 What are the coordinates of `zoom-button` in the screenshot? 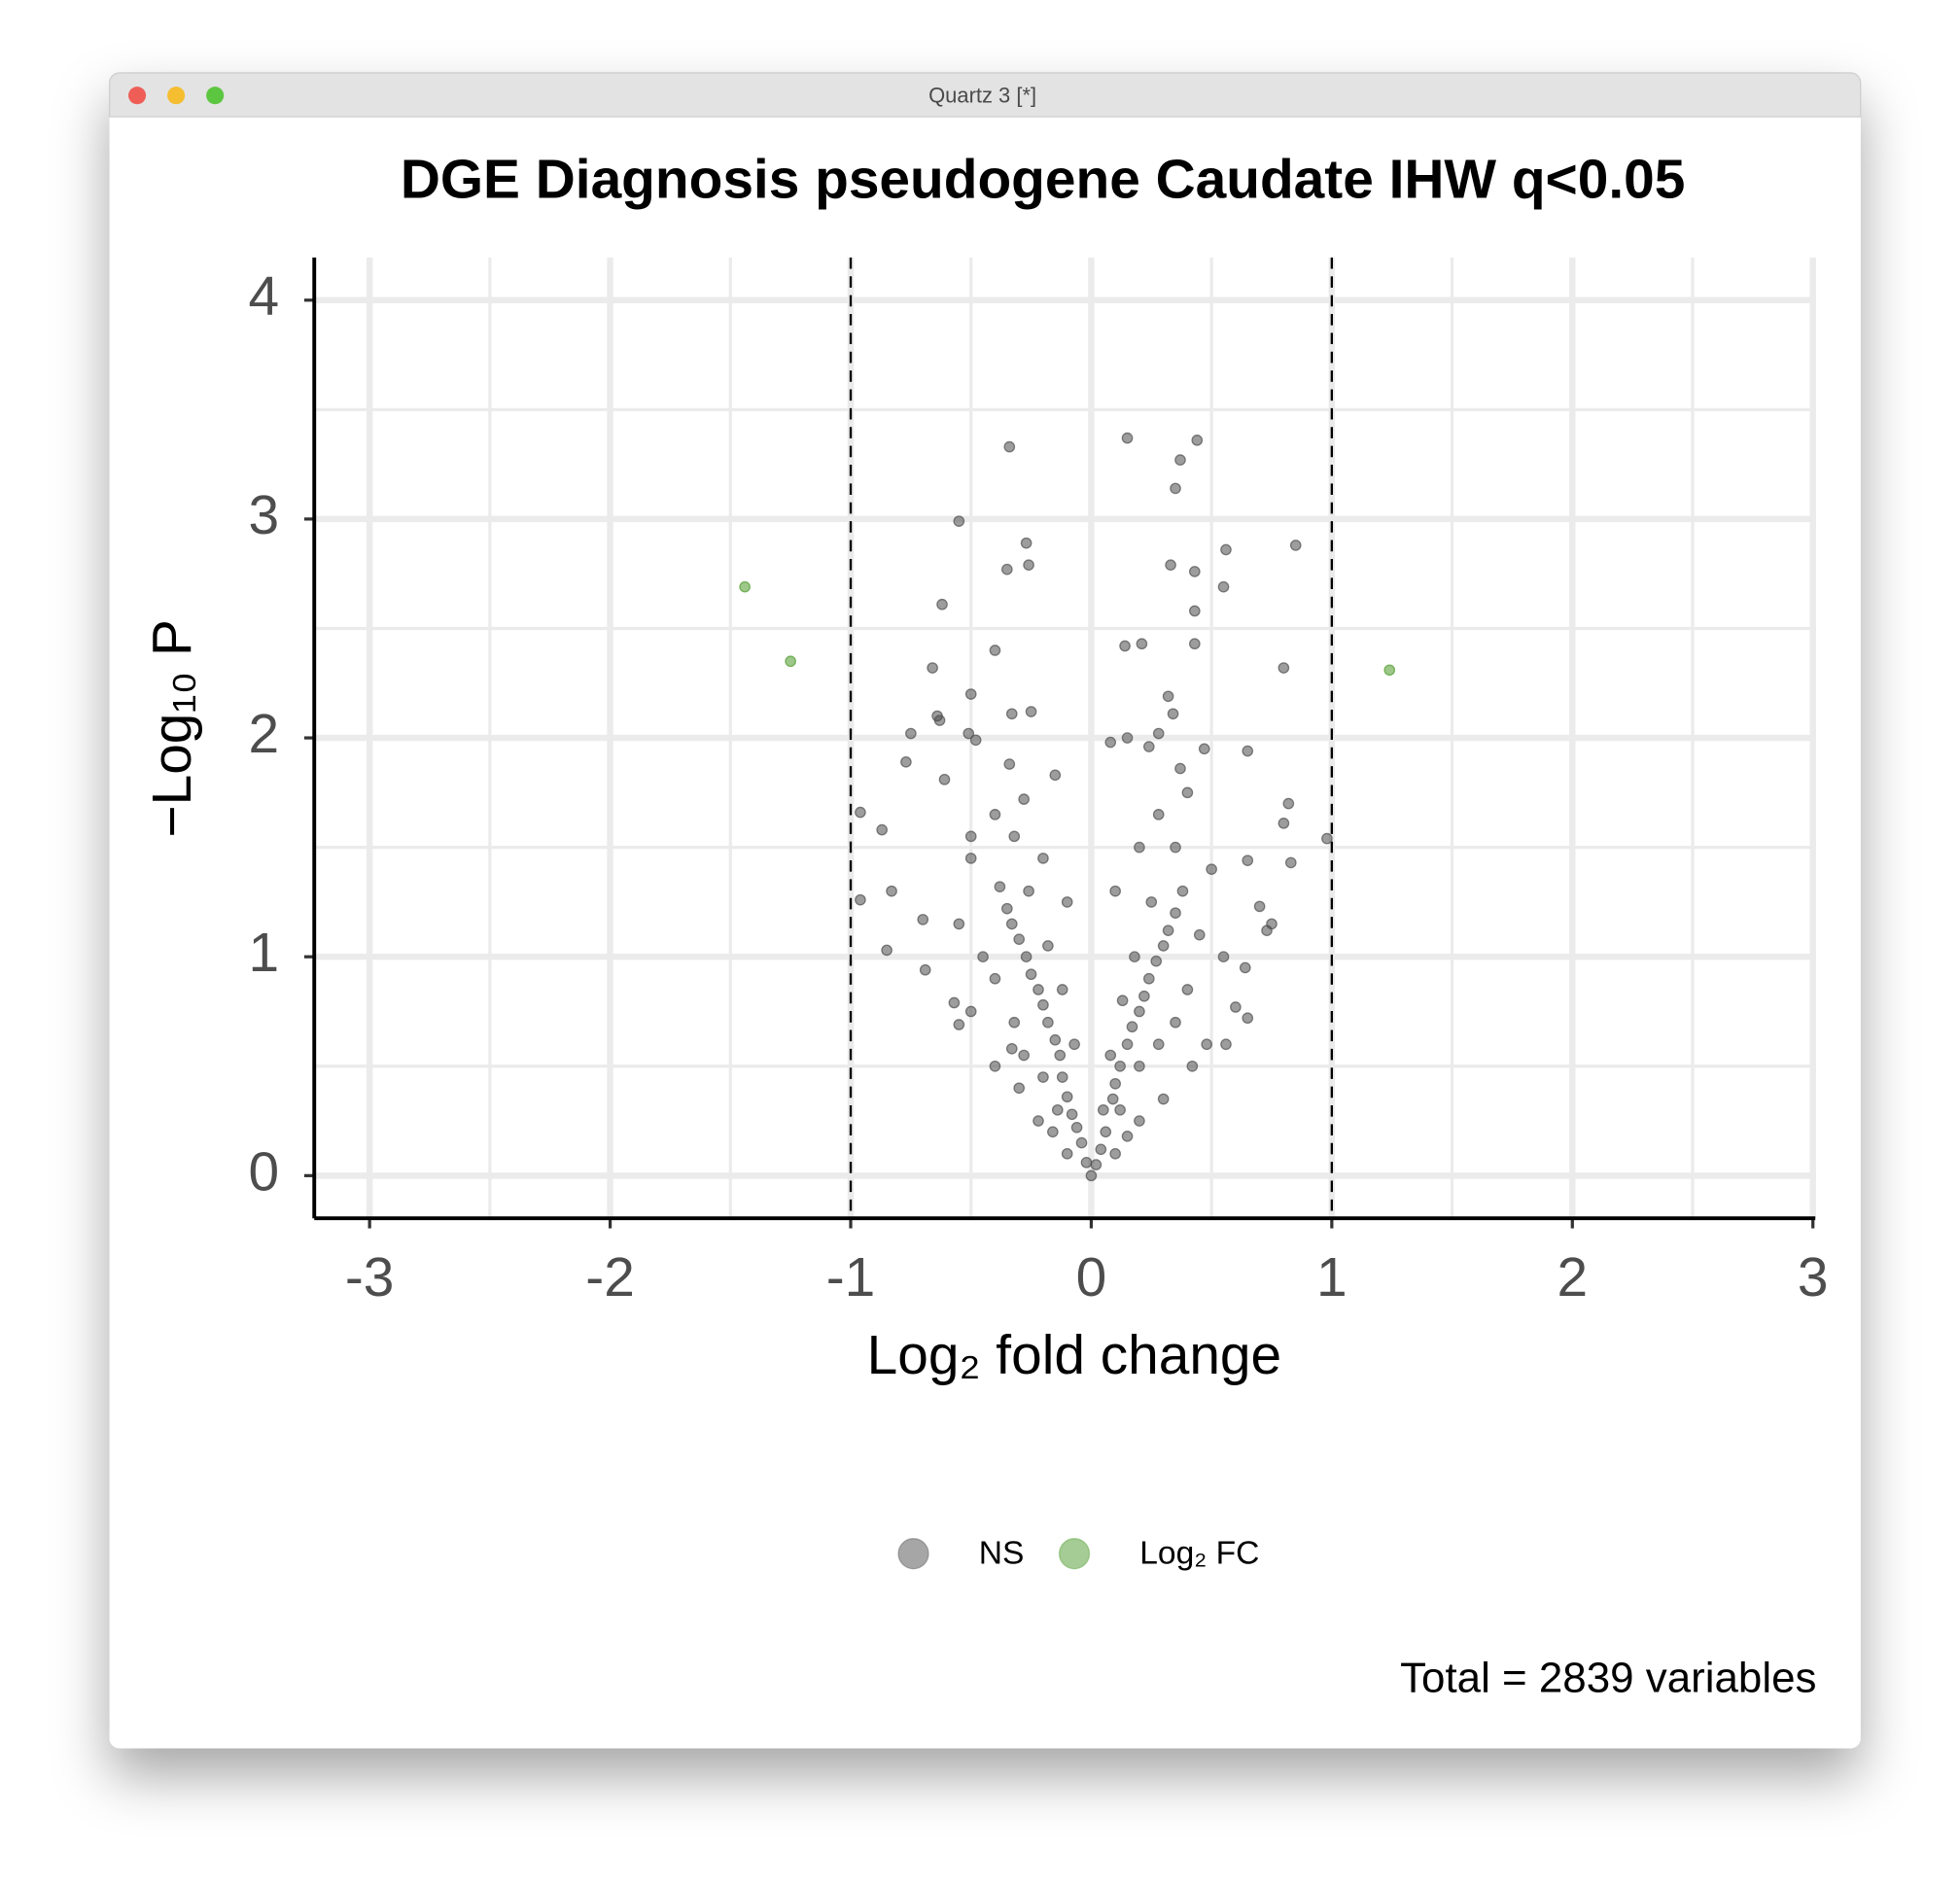 It's located at (215, 96).